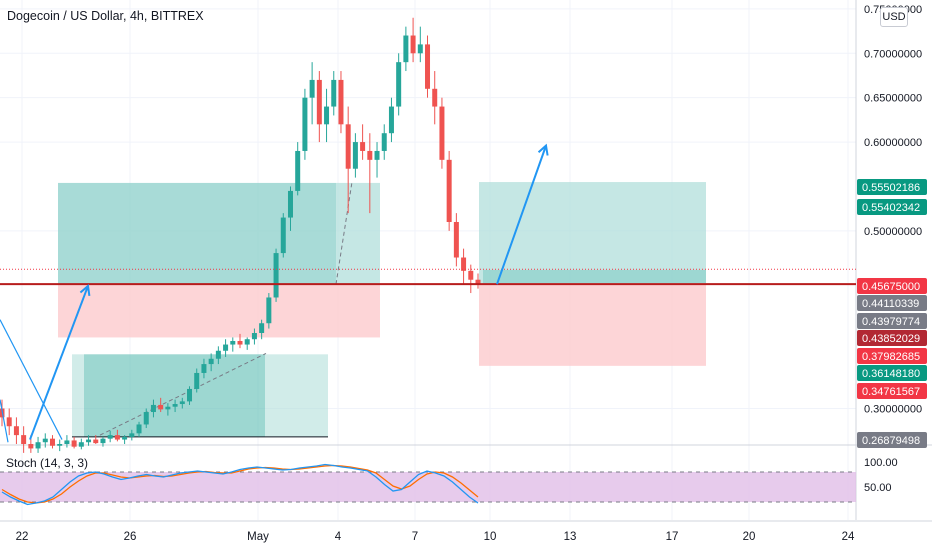  Describe the element at coordinates (894, 17) in the screenshot. I see `currency-button: USD` at that location.